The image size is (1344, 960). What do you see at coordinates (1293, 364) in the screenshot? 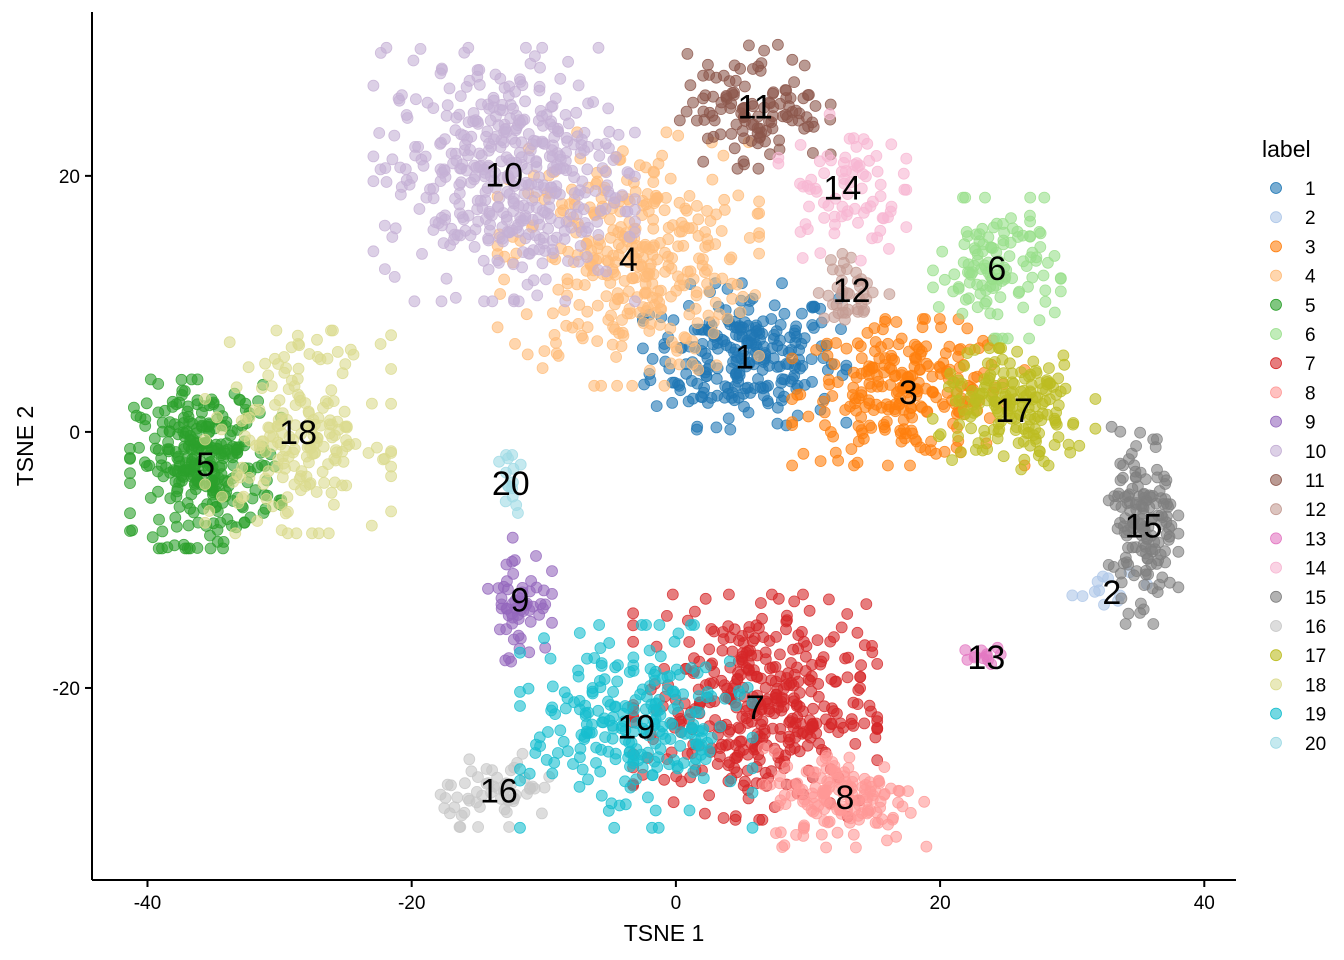
I see `legend-item-7: 7` at bounding box center [1293, 364].